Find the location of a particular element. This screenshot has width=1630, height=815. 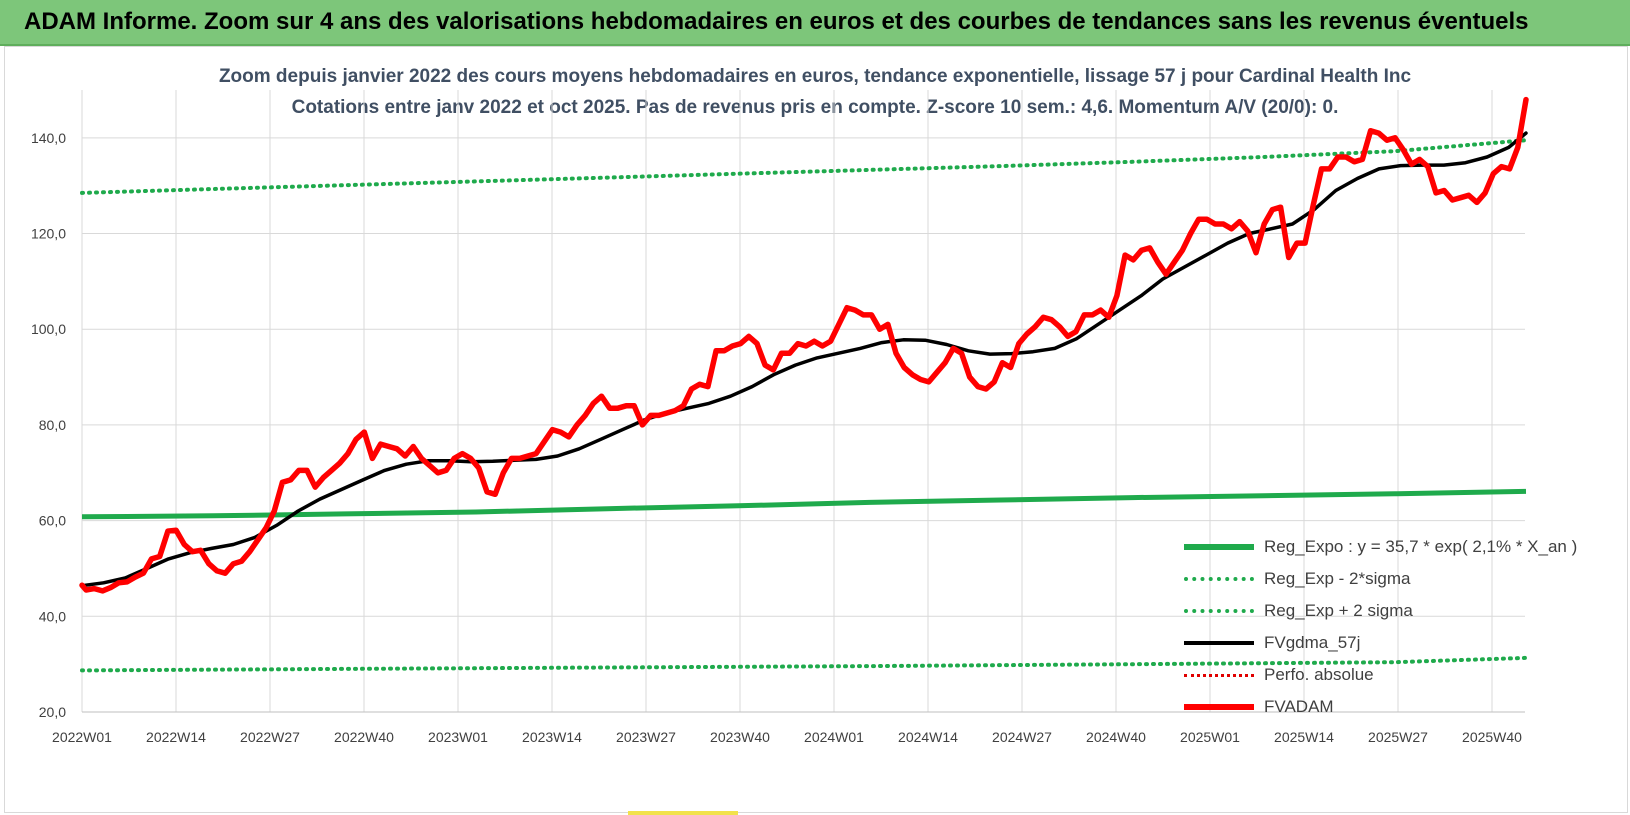

series-reg-expo is located at coordinates (804, 504).